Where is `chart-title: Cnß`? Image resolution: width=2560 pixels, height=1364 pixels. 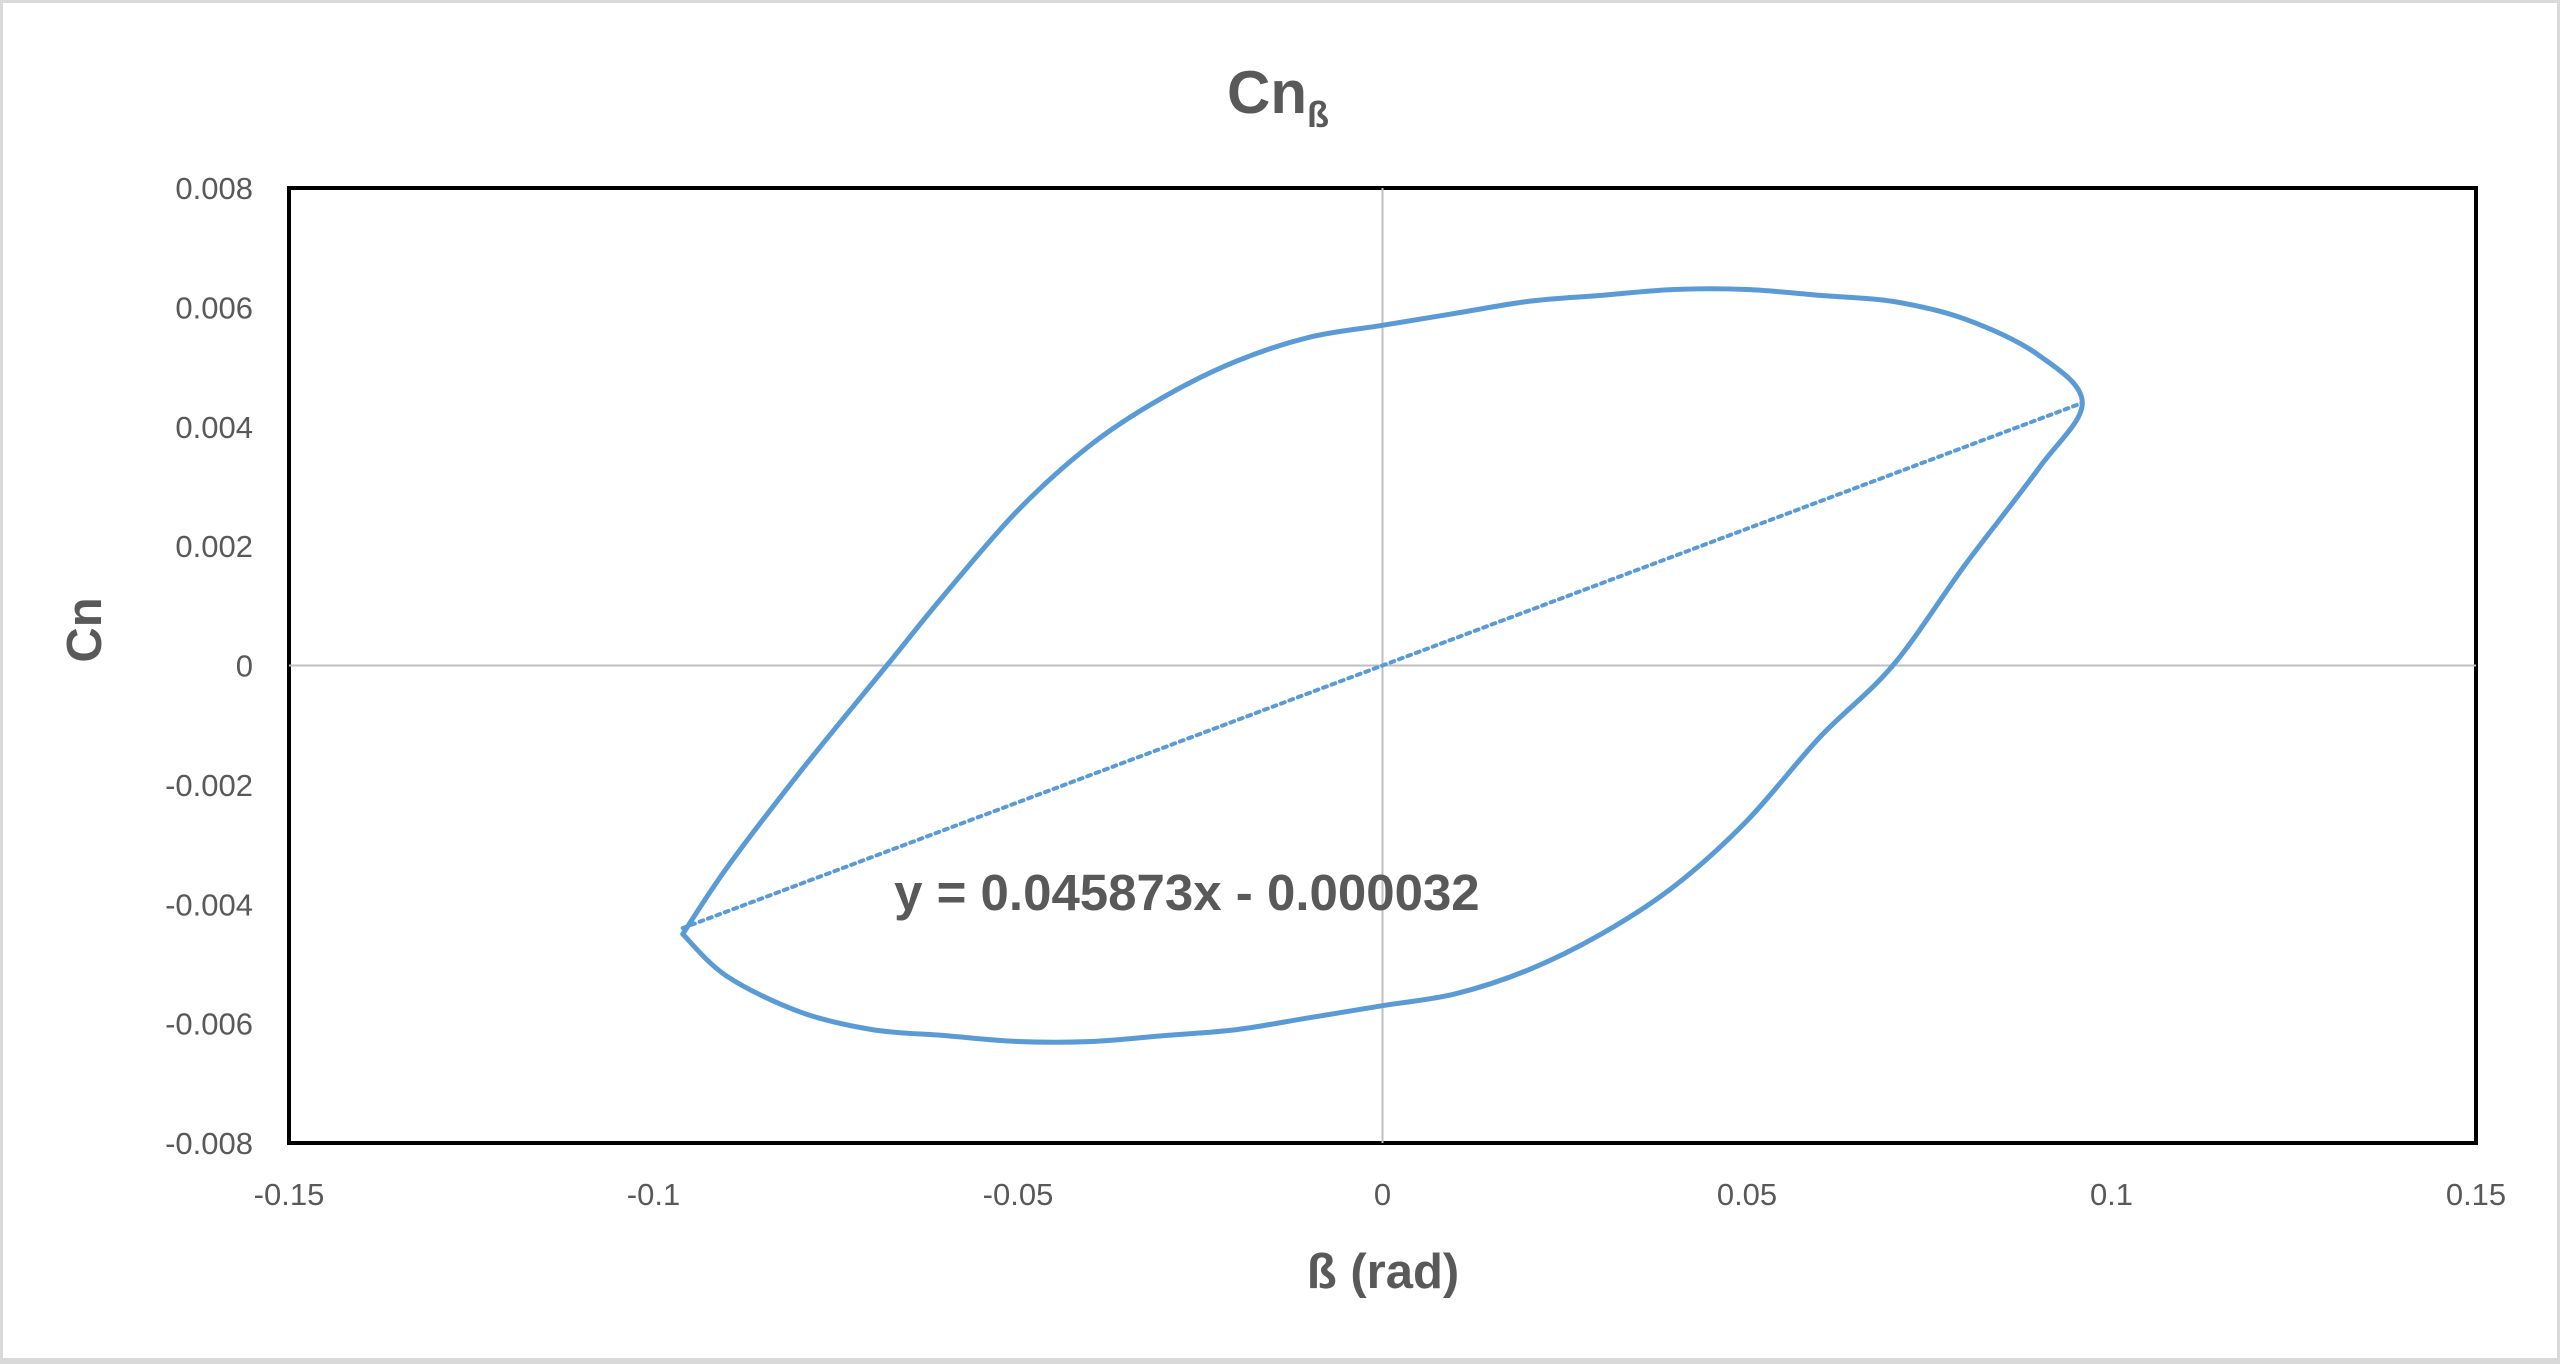 chart-title: Cnß is located at coordinates (1278, 97).